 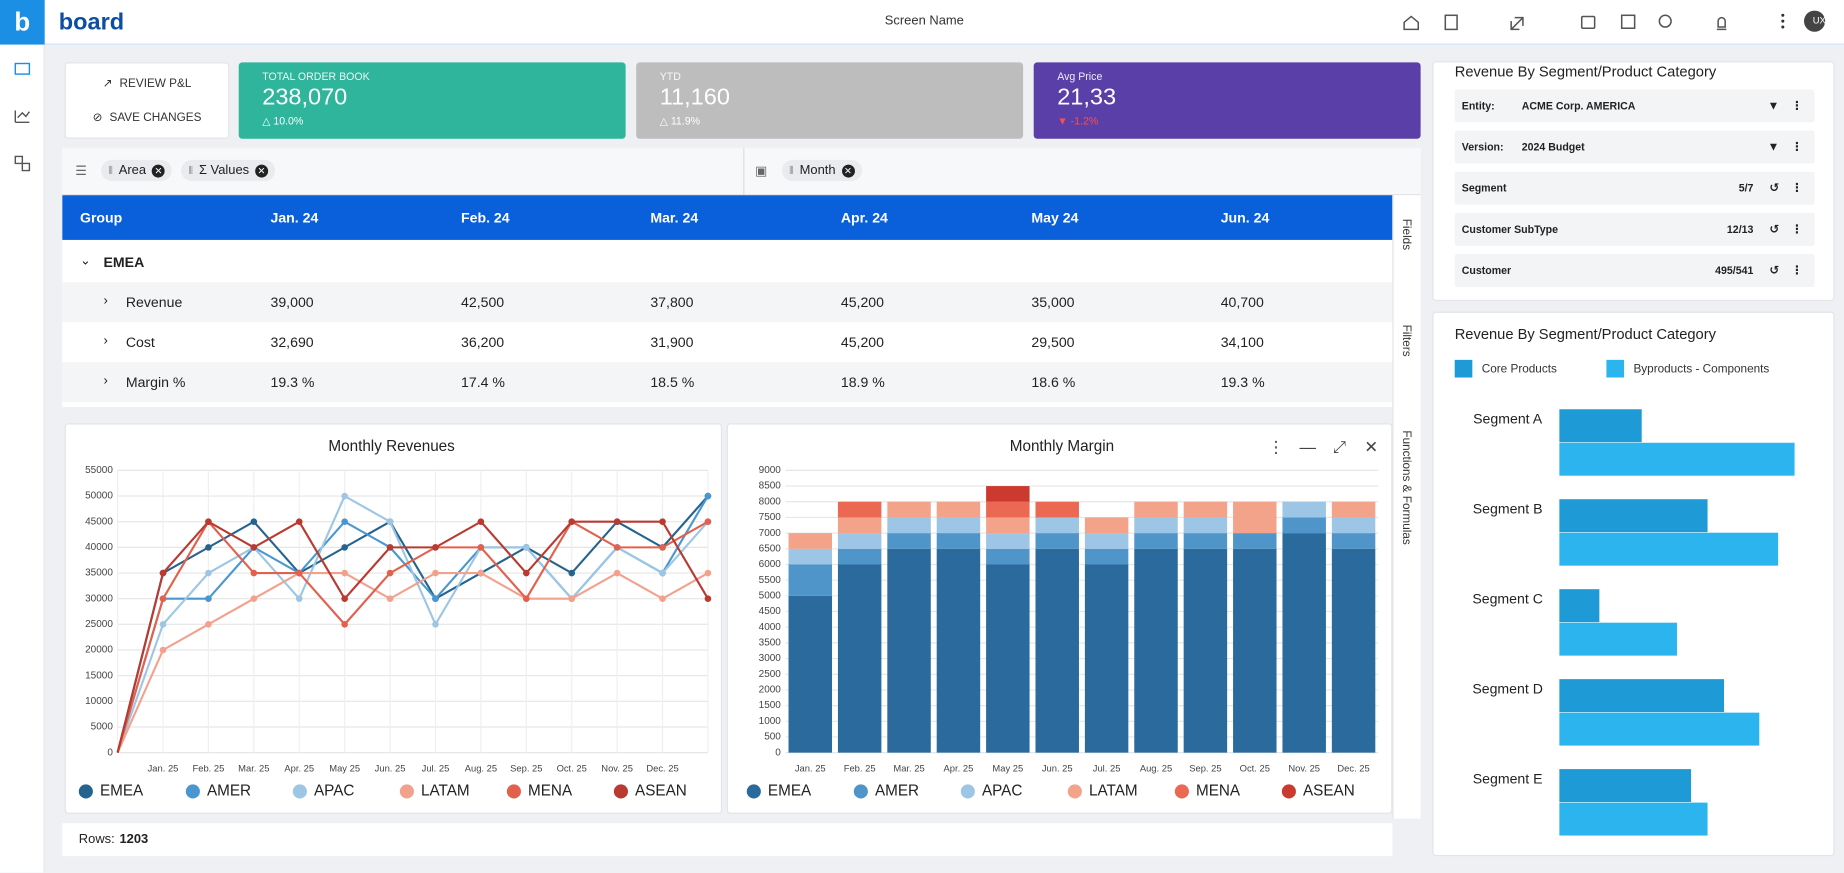 What do you see at coordinates (1588, 22) in the screenshot?
I see `note-icon` at bounding box center [1588, 22].